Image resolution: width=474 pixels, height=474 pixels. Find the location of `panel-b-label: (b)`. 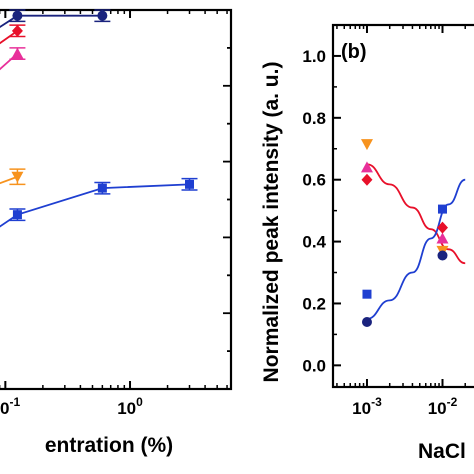

panel-b-label: (b) is located at coordinates (354, 52).